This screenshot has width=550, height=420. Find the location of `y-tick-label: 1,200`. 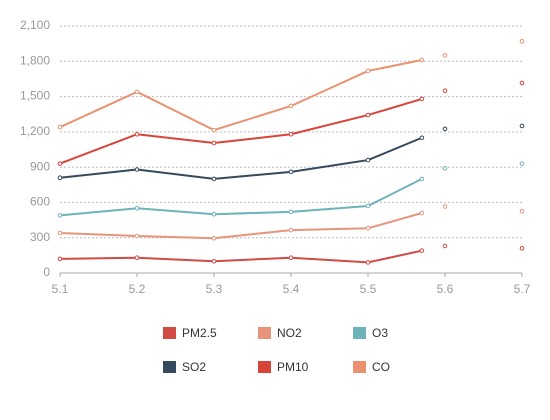

y-tick-label: 1,200 is located at coordinates (35, 131).